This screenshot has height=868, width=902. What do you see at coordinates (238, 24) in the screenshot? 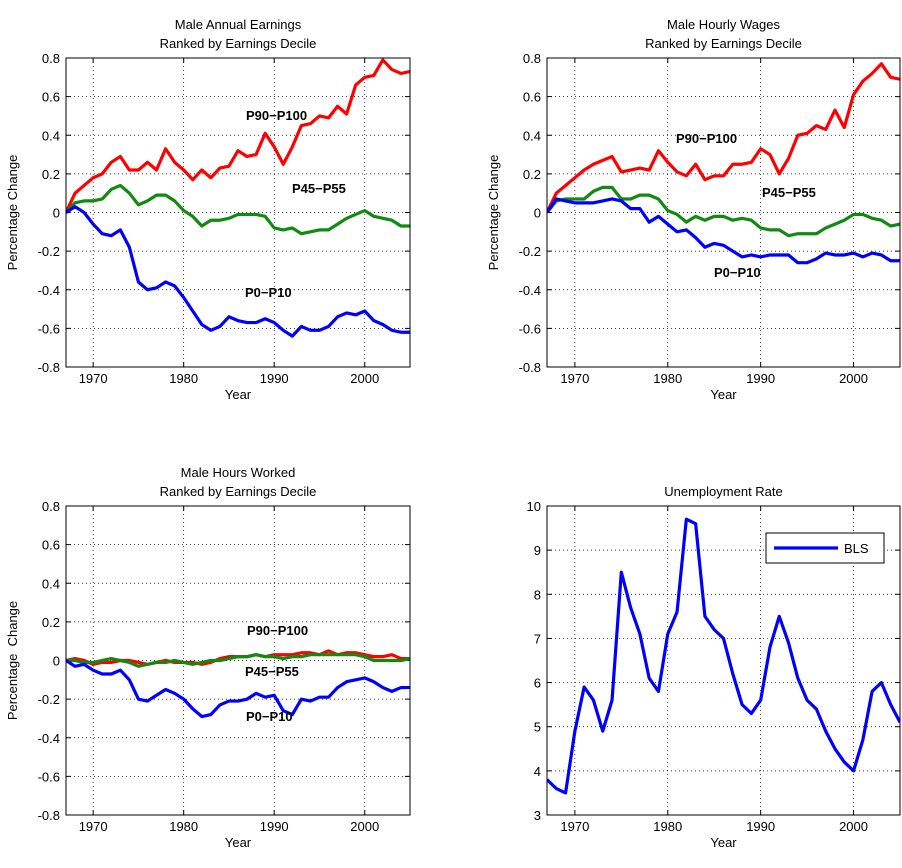
I see `chart-title: Male Annual Earnings` at bounding box center [238, 24].